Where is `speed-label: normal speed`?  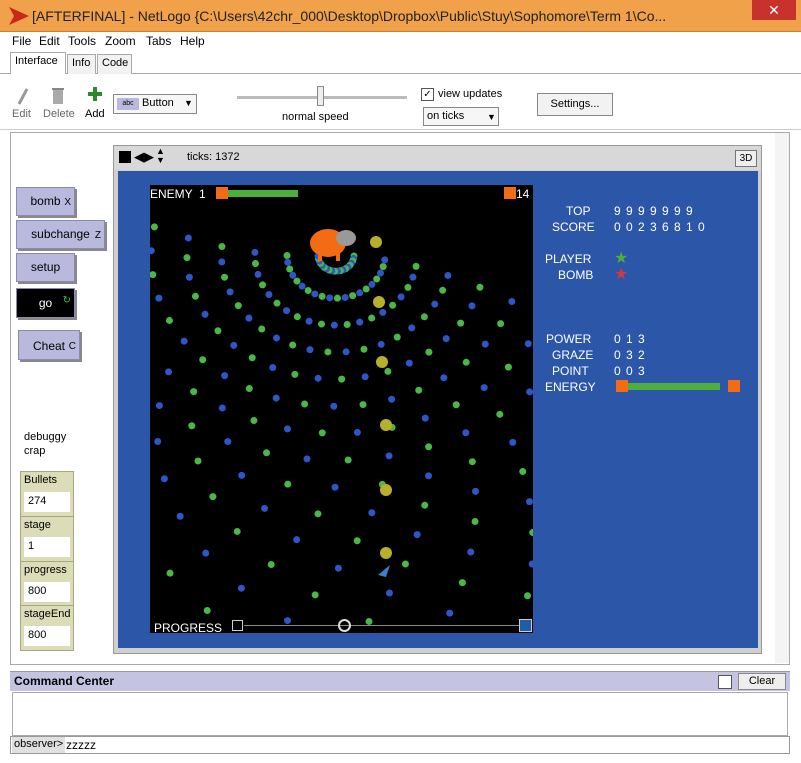
speed-label: normal speed is located at coordinates (315, 117).